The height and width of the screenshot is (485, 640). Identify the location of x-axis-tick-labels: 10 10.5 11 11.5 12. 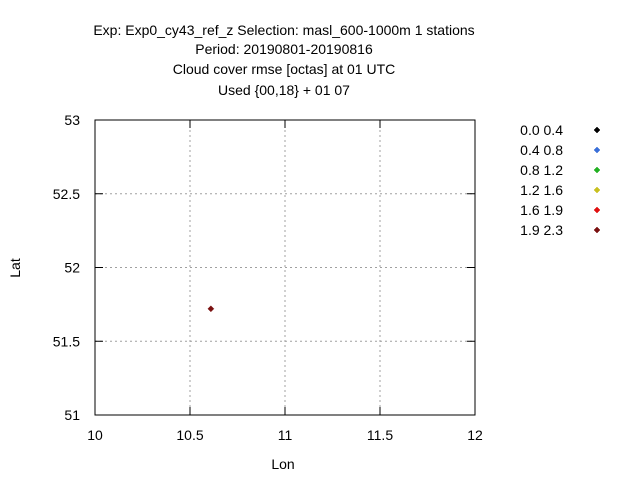
(285, 435).